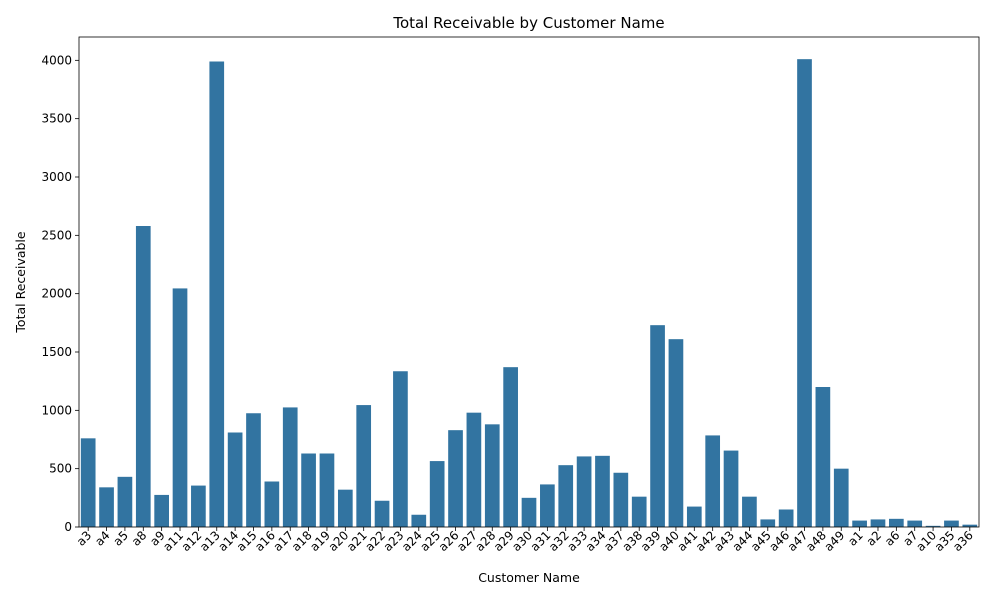 Image resolution: width=1000 pixels, height=600 pixels. I want to click on bar-a3, so click(88, 482).